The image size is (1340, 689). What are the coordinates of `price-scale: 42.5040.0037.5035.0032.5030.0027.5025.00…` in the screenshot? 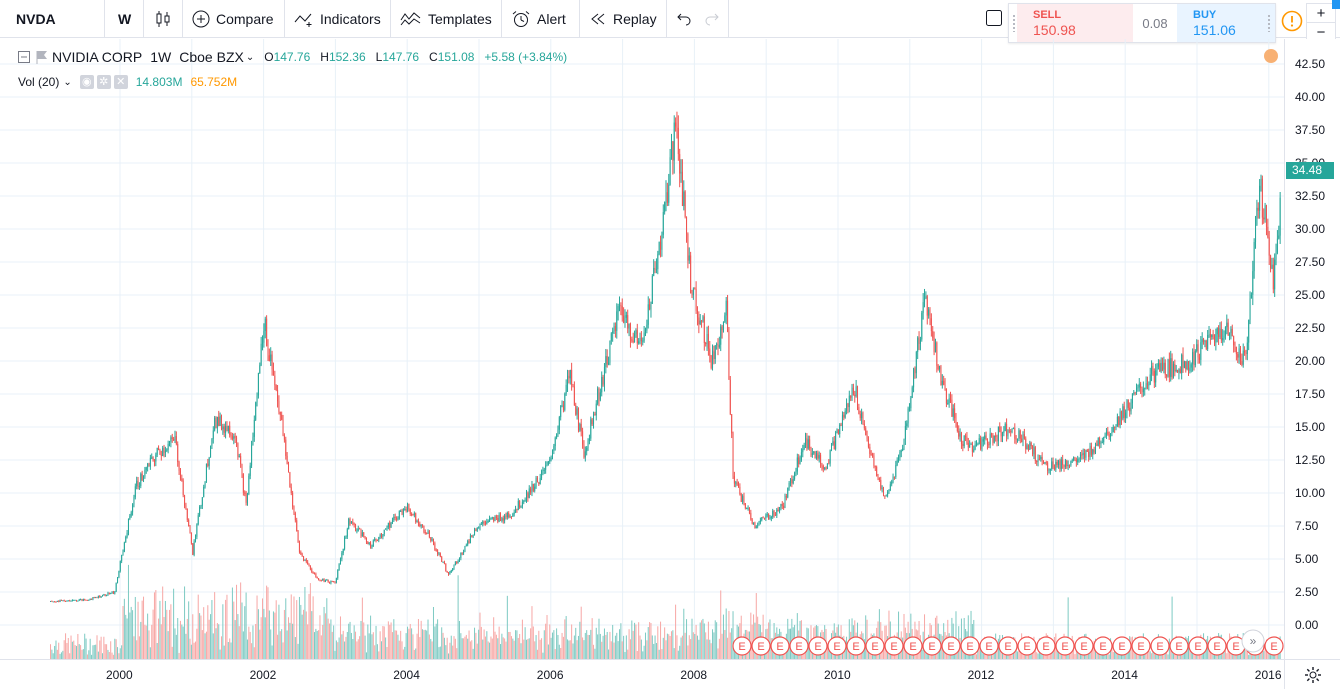 It's located at (1312, 349).